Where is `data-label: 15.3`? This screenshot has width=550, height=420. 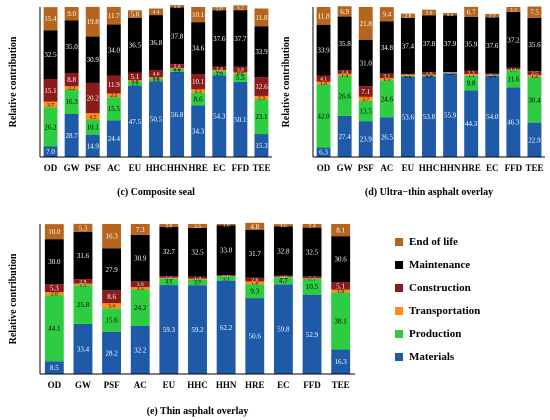
data-label: 15.3 is located at coordinates (261, 146).